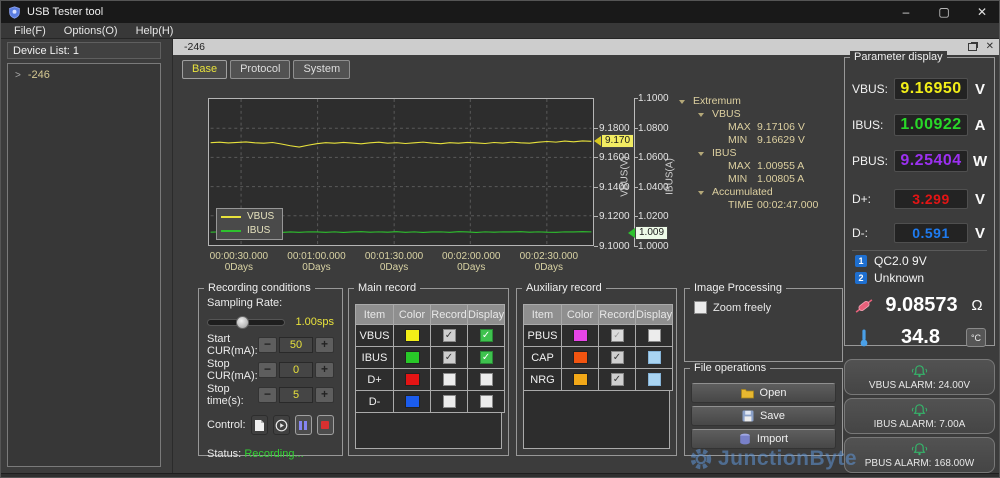 This screenshot has width=1000, height=478. Describe the element at coordinates (614, 128) in the screenshot. I see `y-axis-tick-label: 9.1800` at that location.